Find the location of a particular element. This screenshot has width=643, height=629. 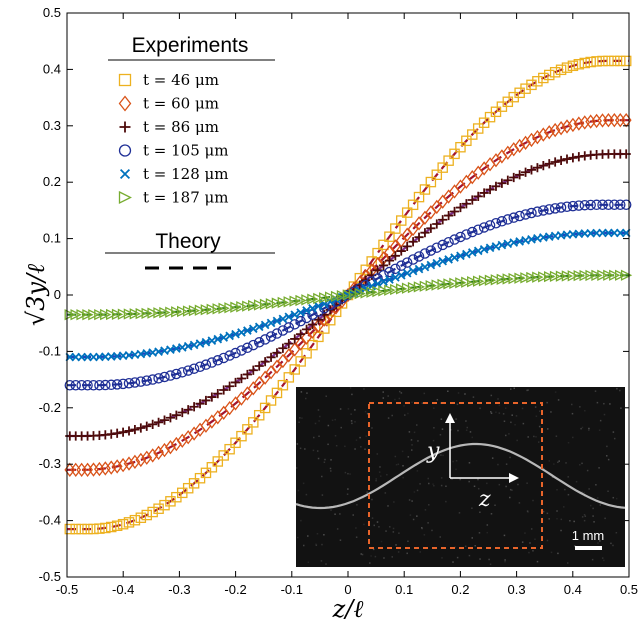

y-tick-label: 0.5 is located at coordinates (52, 12).